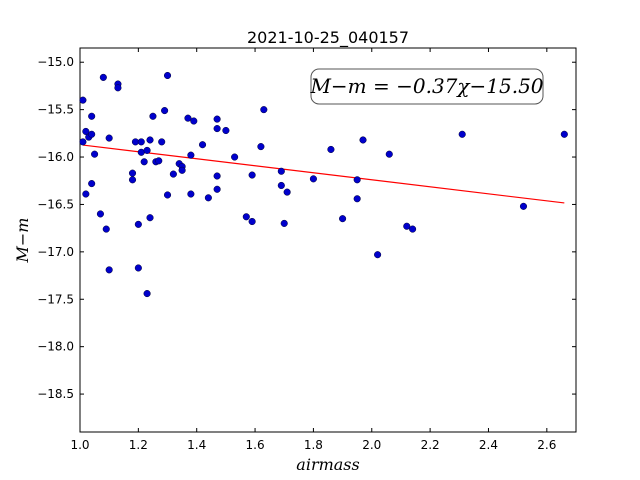 This screenshot has height=480, width=640. Describe the element at coordinates (138, 445) in the screenshot. I see `x-tick-label: 1.2` at that location.